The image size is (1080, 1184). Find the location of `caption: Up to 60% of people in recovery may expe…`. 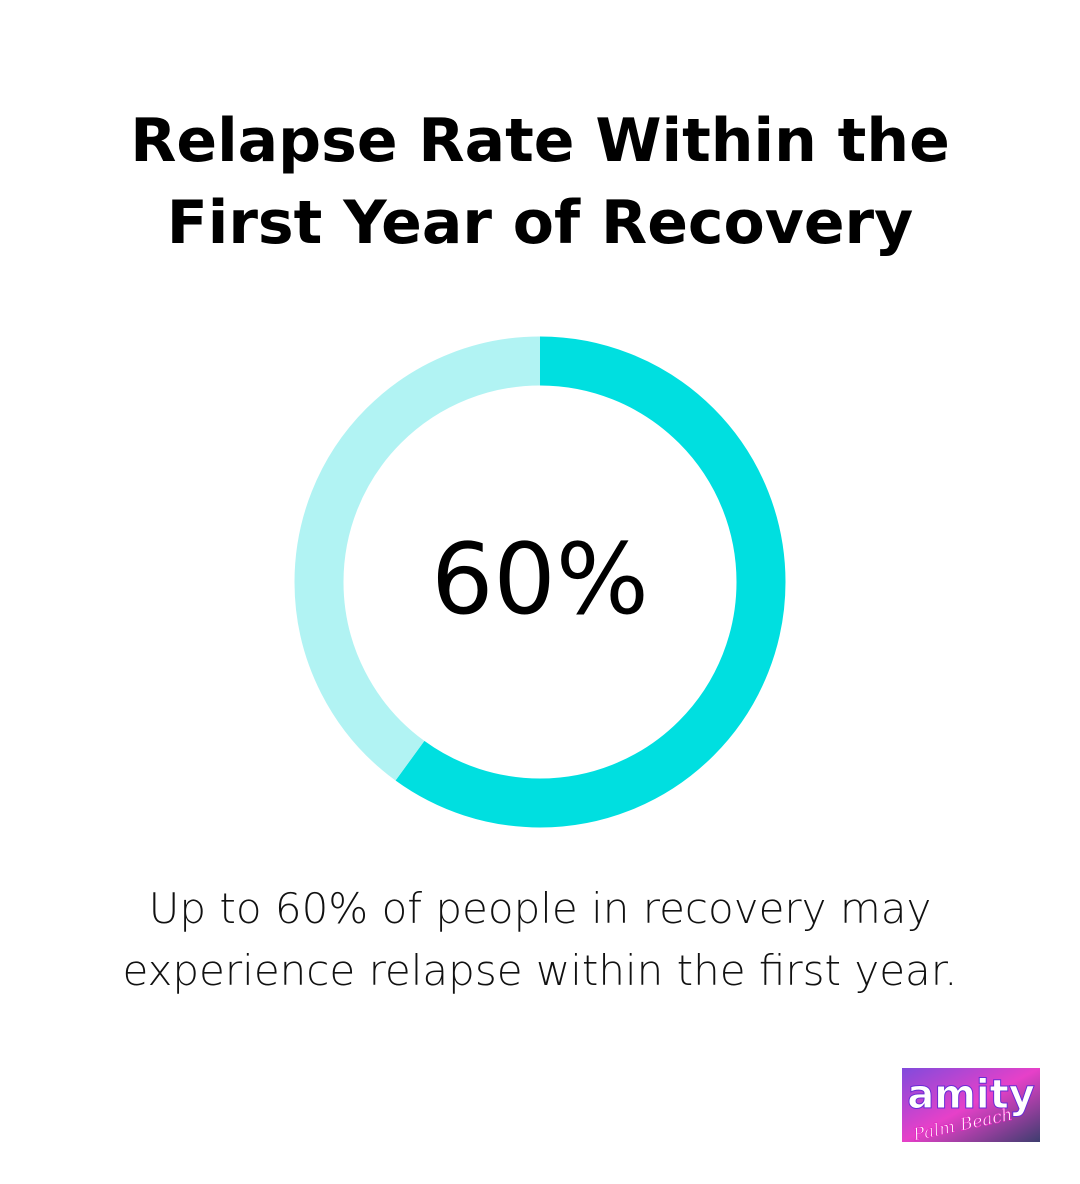

caption: Up to 60% of people in recovery may expe… is located at coordinates (540, 940).